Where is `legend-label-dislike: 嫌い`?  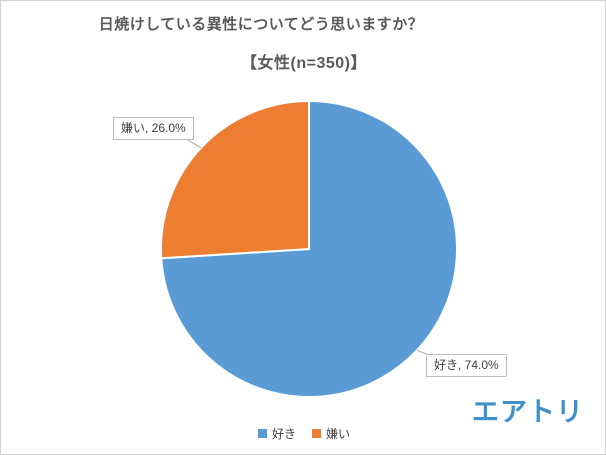
legend-label-dislike: 嫌い is located at coordinates (338, 434).